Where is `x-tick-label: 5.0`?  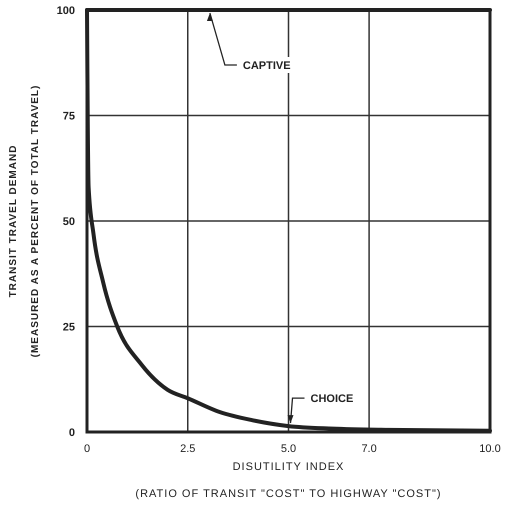
x-tick-label: 5.0 is located at coordinates (288, 449).